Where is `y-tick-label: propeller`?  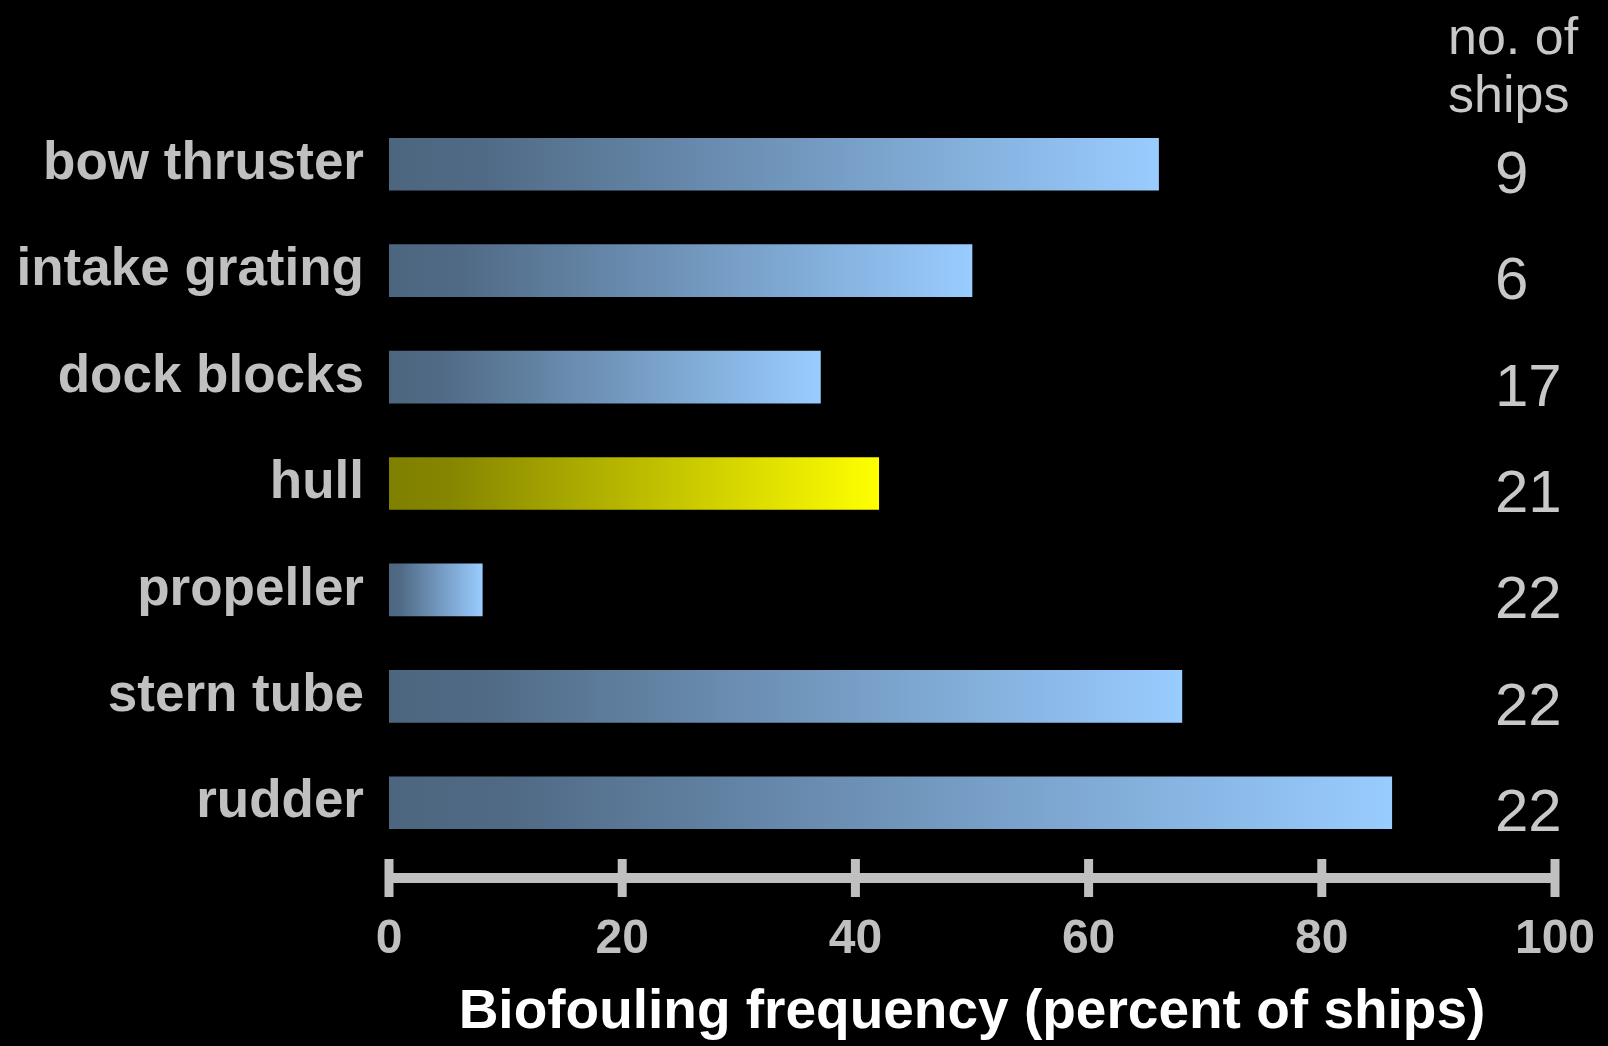
y-tick-label: propeller is located at coordinates (250, 586).